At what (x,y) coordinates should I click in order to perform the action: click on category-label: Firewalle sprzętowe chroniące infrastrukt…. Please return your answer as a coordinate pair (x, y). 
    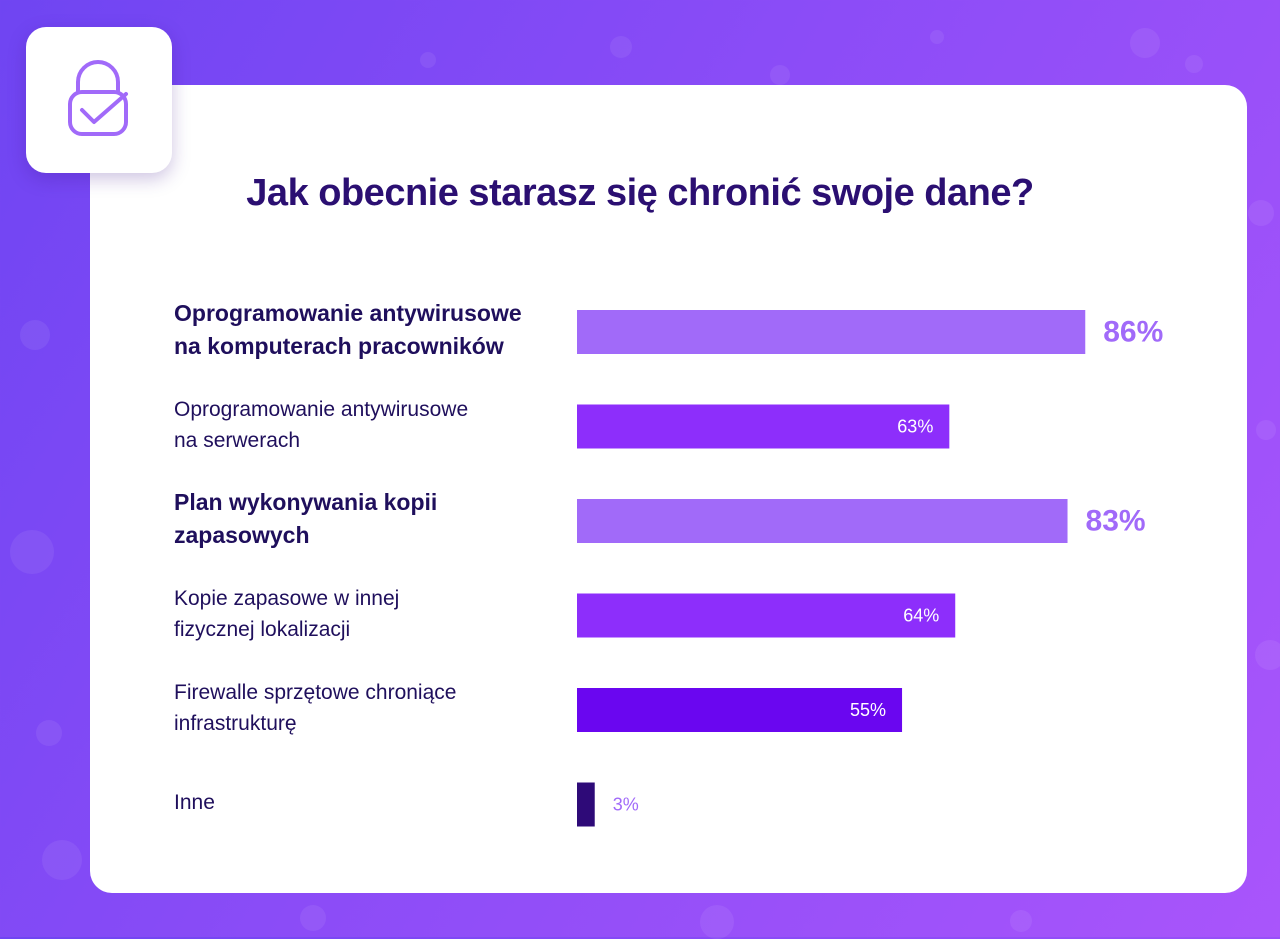
    Looking at the image, I should click on (315, 708).